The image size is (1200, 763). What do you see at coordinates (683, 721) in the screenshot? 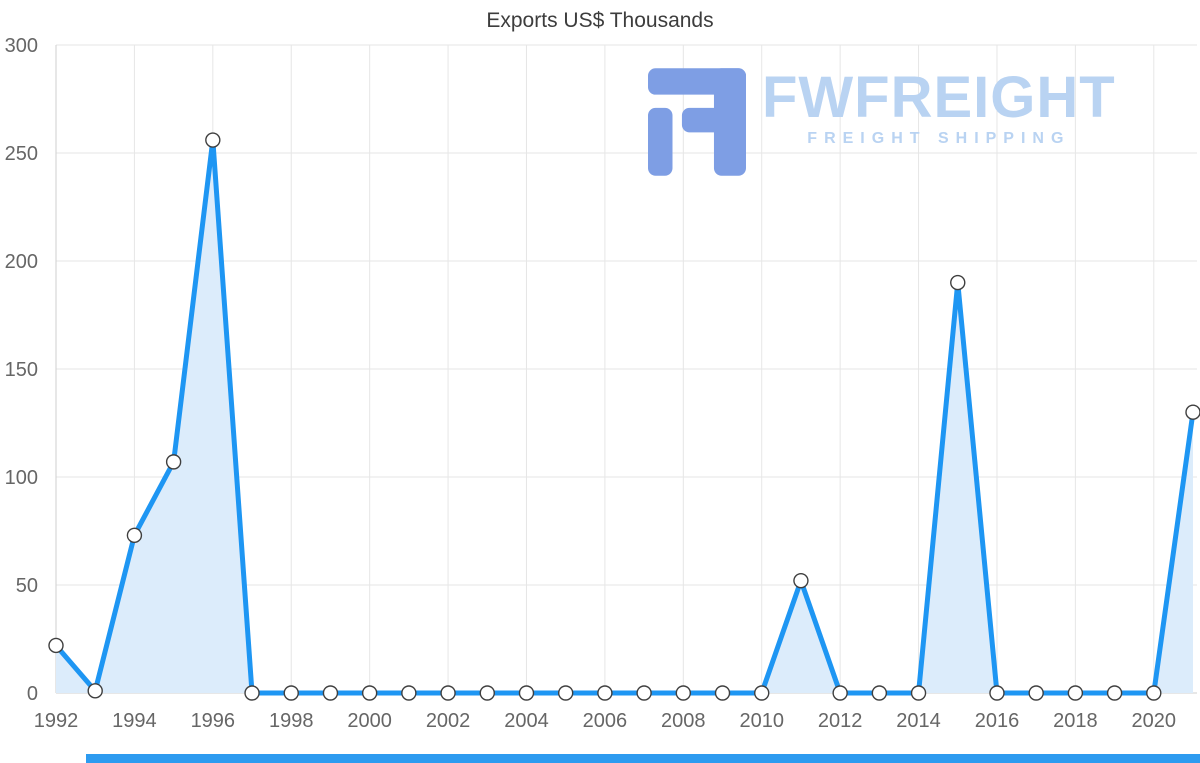
I see `x-tick-label: 2008` at bounding box center [683, 721].